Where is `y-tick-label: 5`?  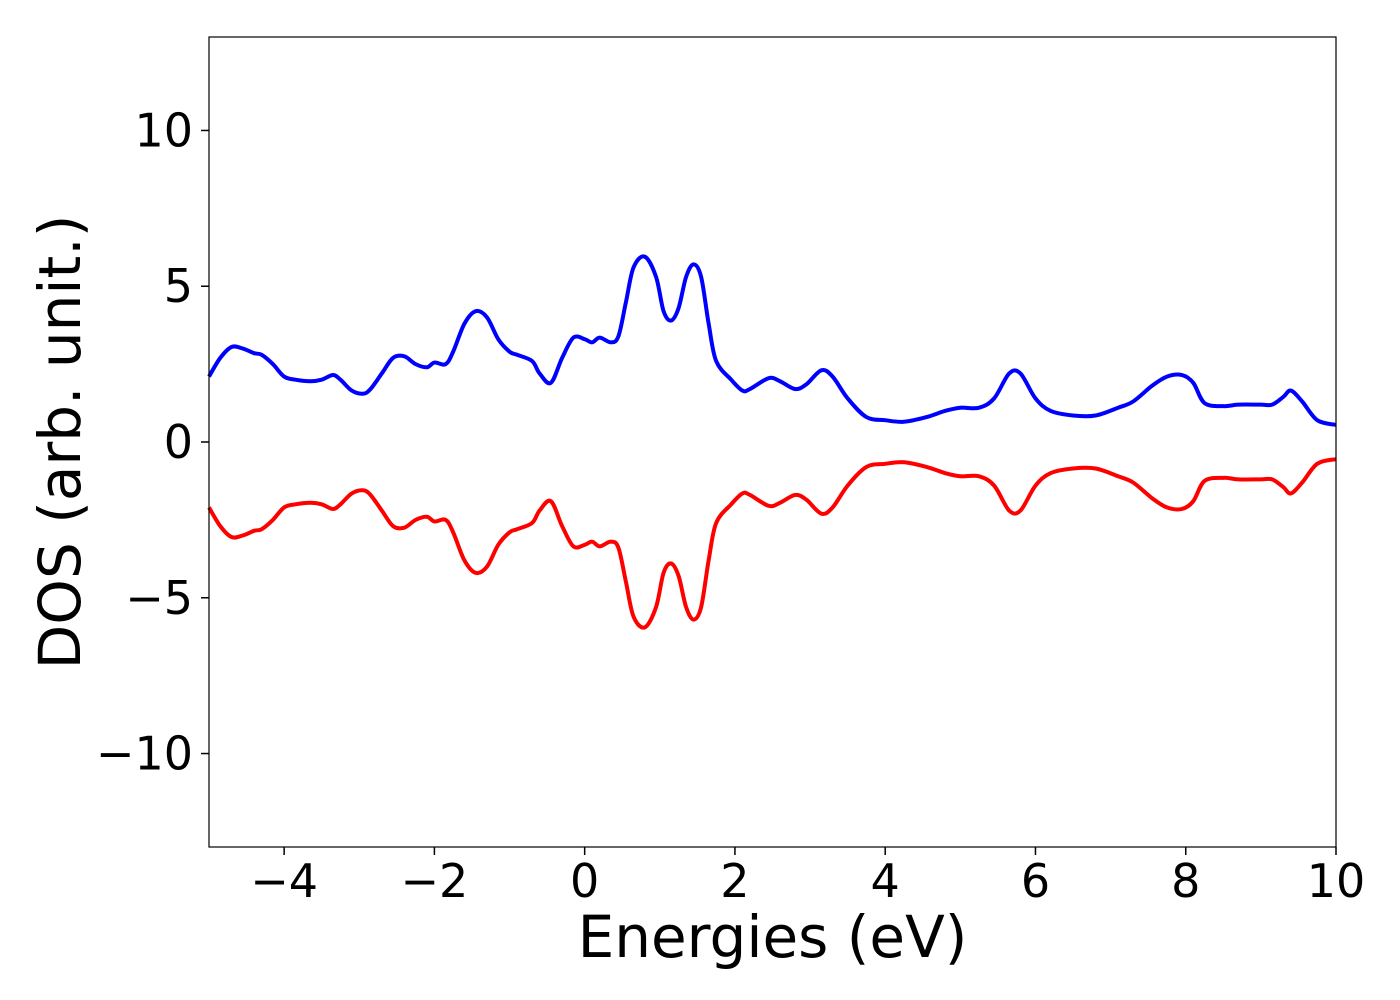
y-tick-label: 5 is located at coordinates (178, 286).